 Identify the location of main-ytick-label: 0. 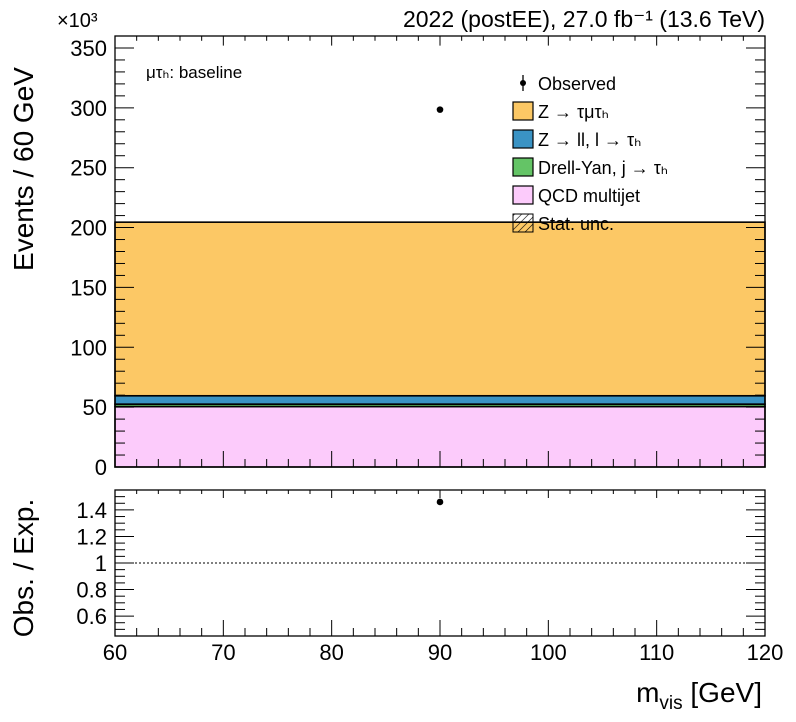
(101, 467).